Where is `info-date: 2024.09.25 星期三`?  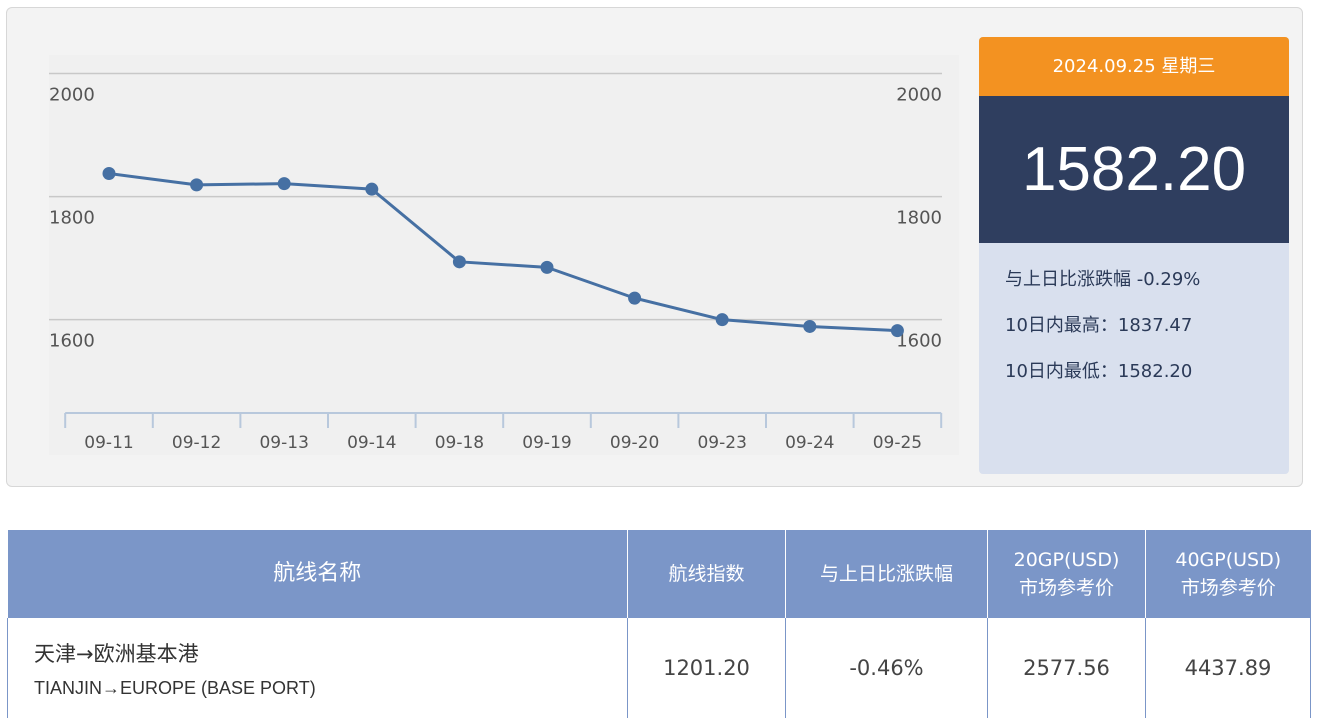
info-date: 2024.09.25 星期三 is located at coordinates (1134, 66).